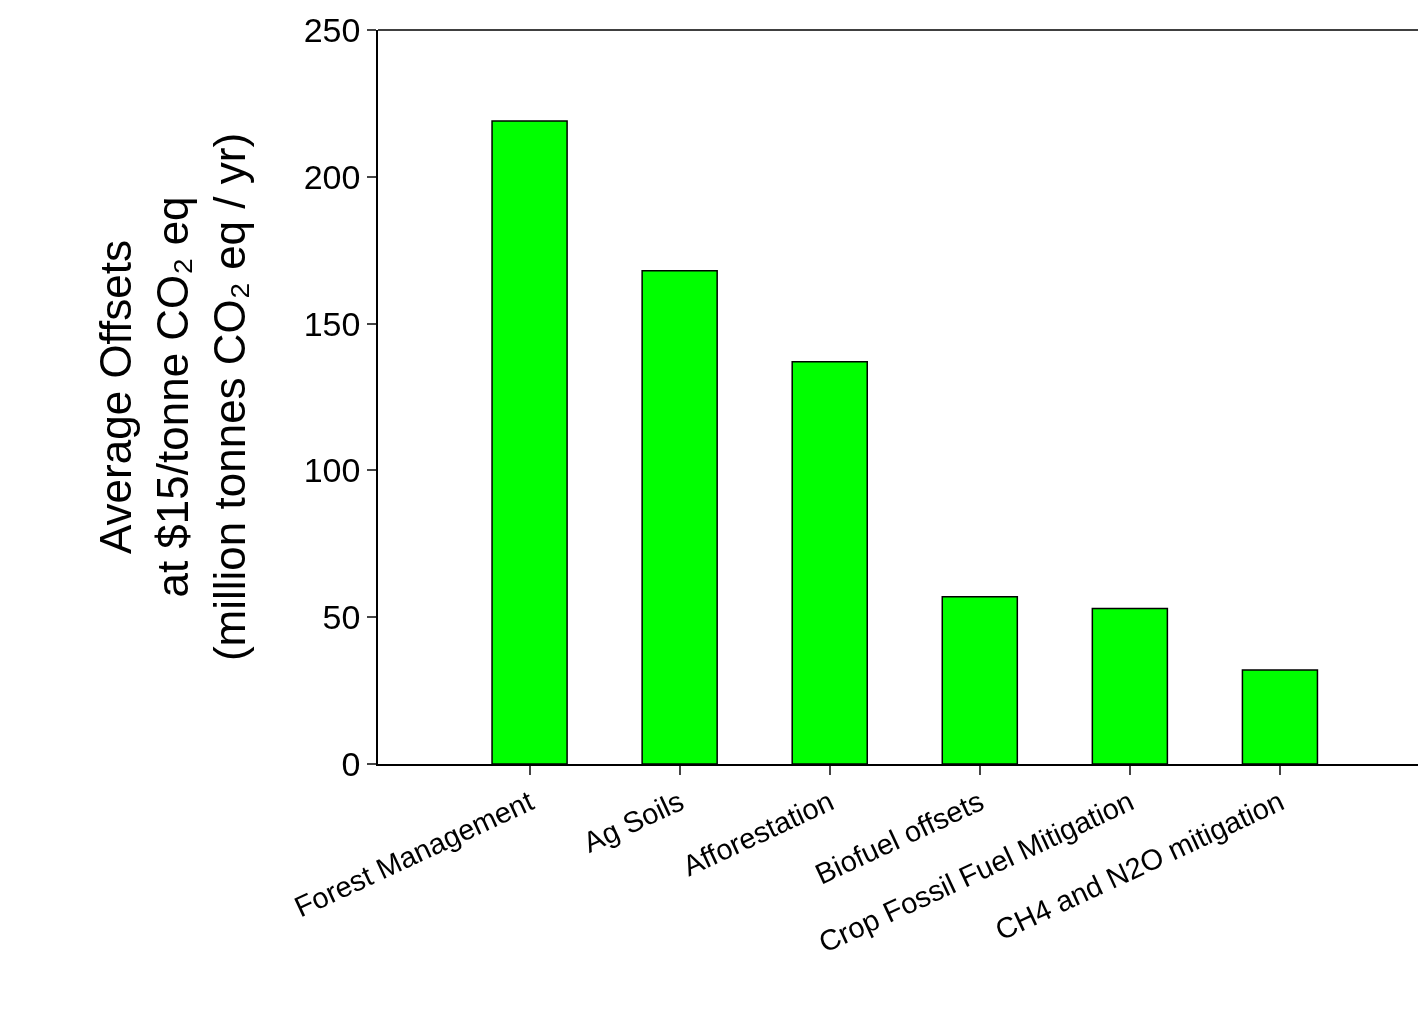 The width and height of the screenshot is (1418, 1025). Describe the element at coordinates (332, 323) in the screenshot. I see `y-tick-label: 150` at that location.